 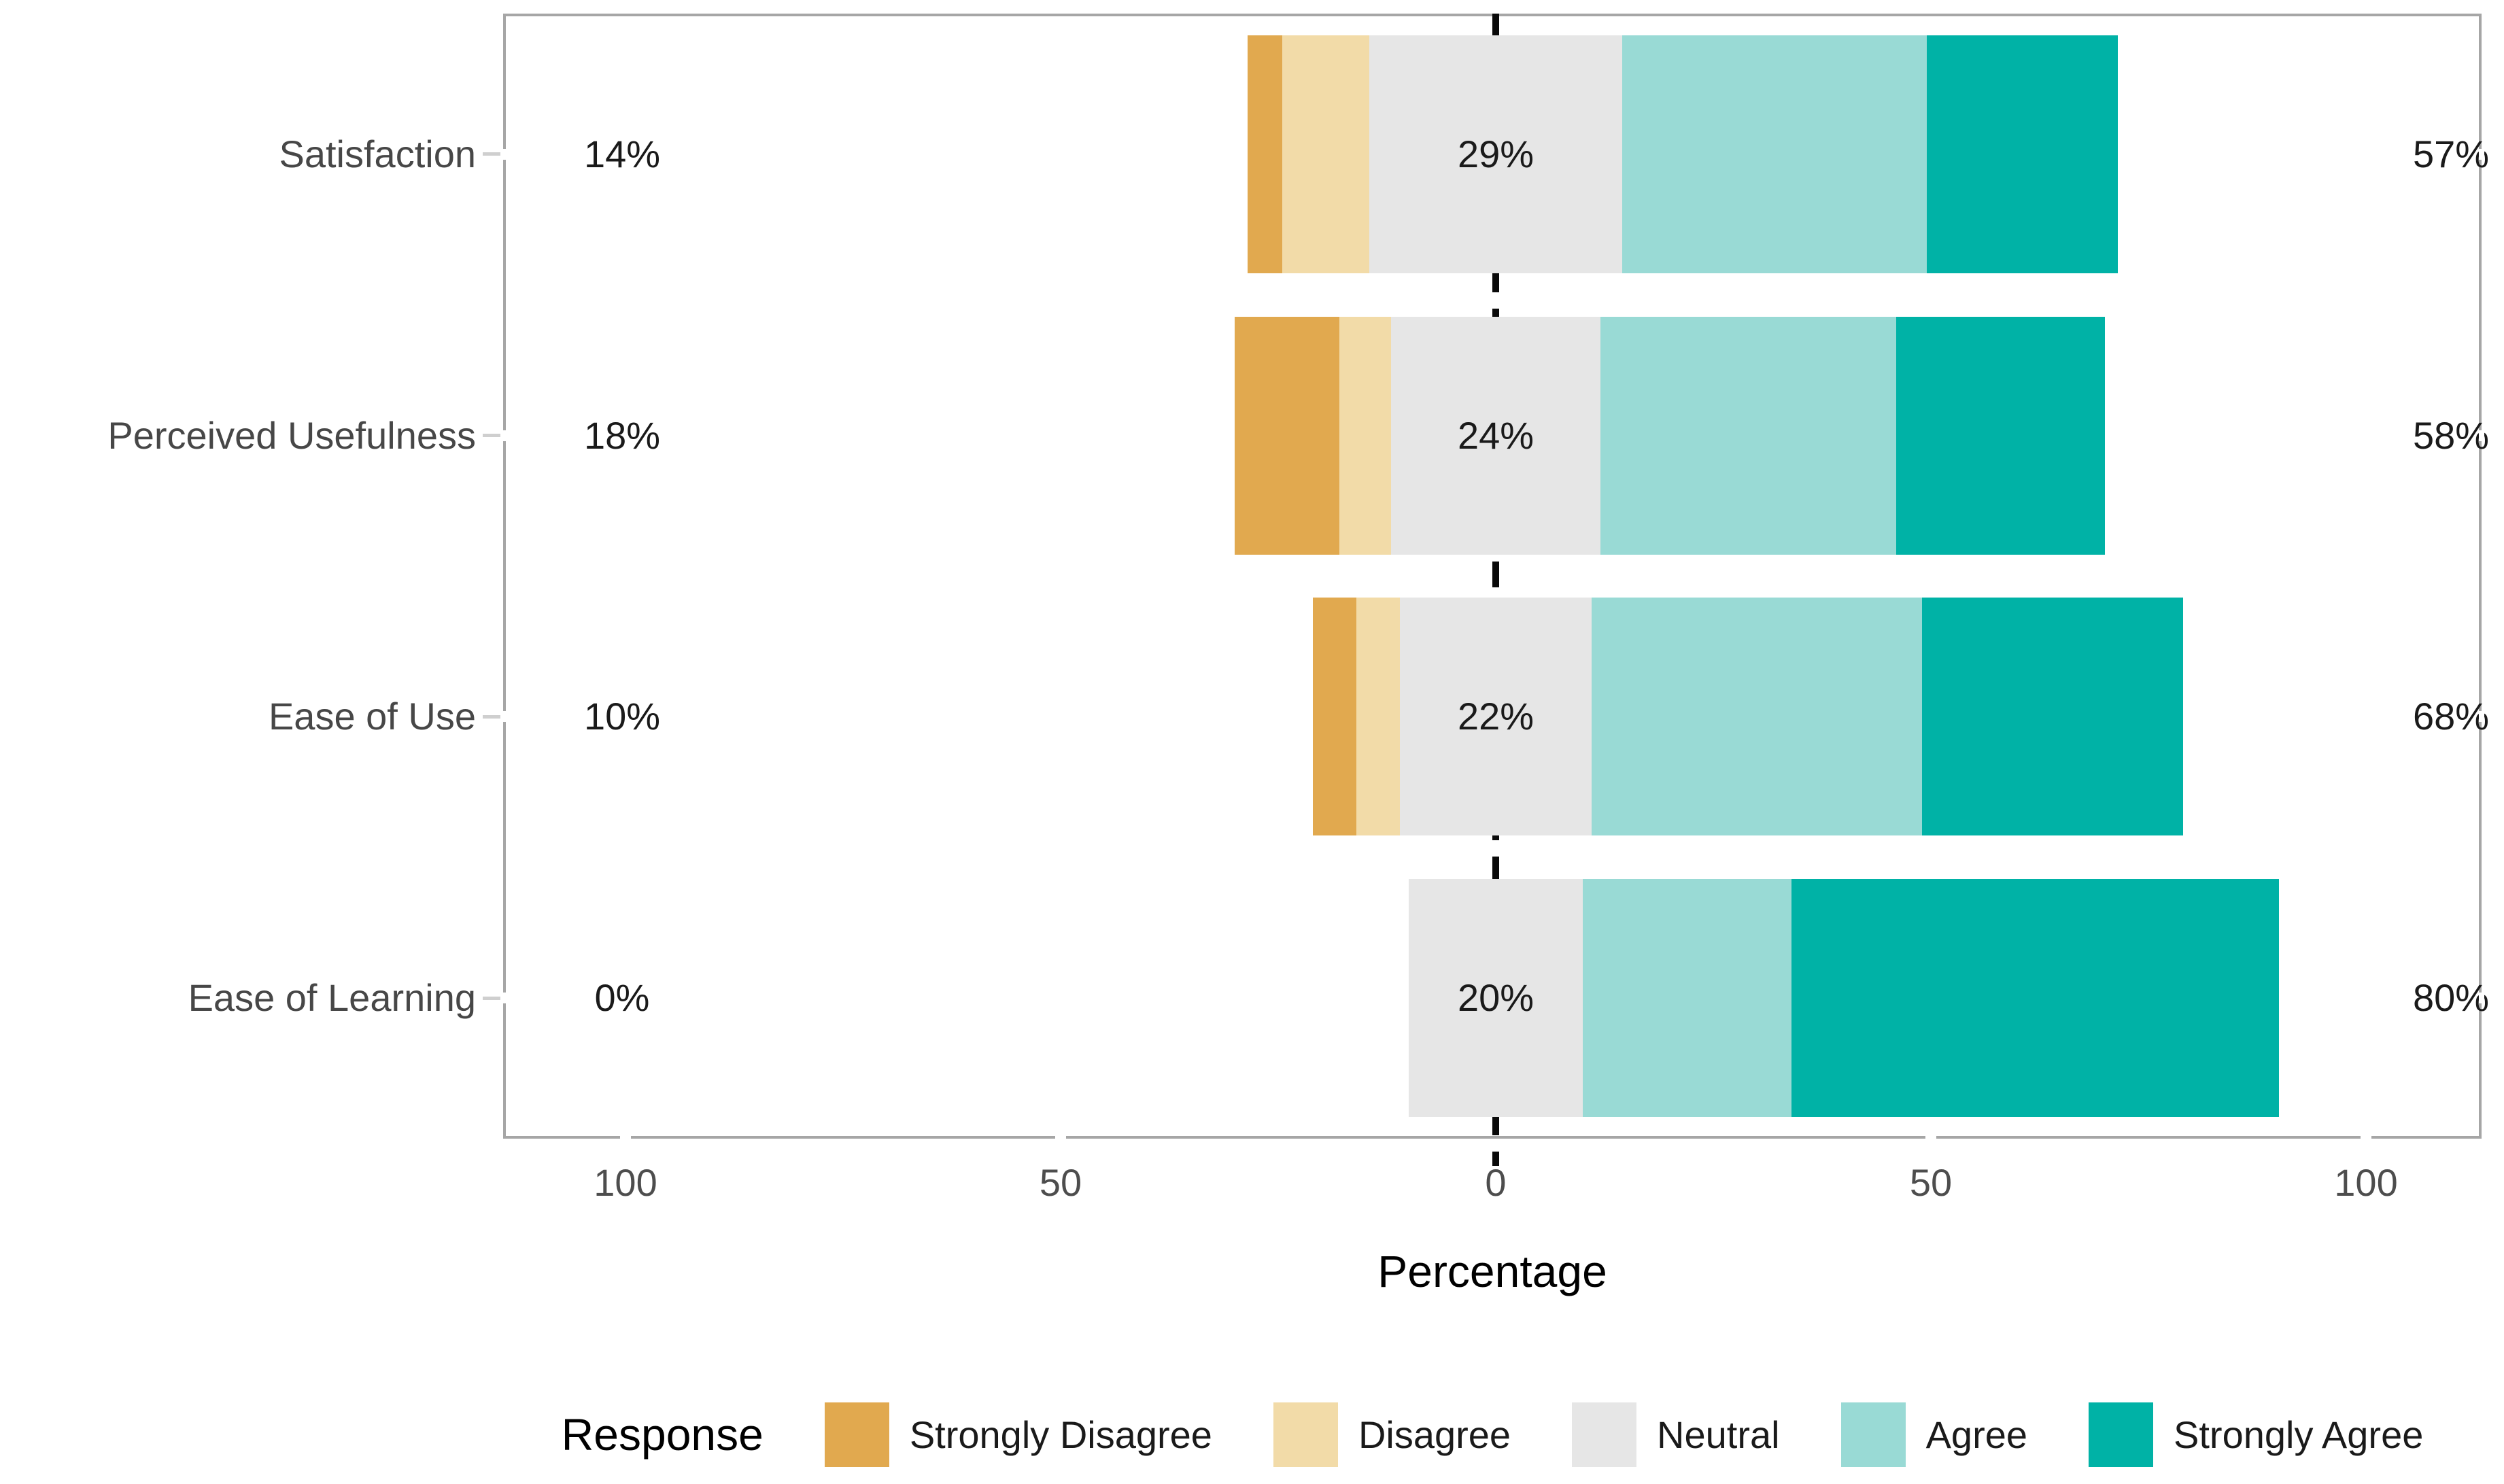 I want to click on x-tick-label-100: 100, so click(x=2366, y=1183).